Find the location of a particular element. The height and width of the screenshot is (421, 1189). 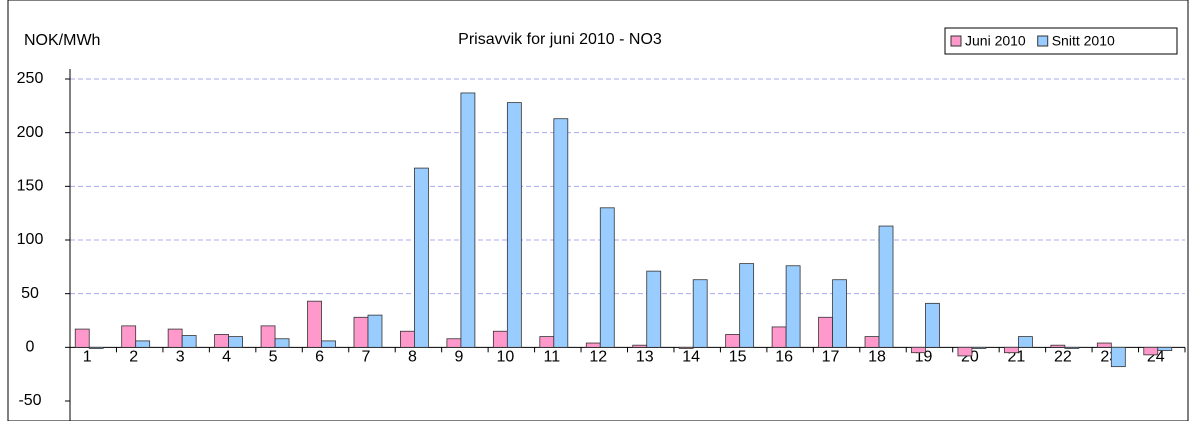

x-tick-label: 1 is located at coordinates (87, 357).